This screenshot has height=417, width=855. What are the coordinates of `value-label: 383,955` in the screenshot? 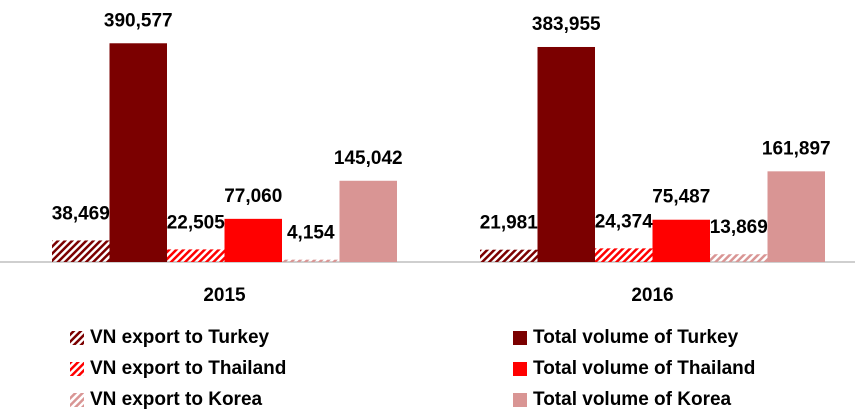 It's located at (566, 24).